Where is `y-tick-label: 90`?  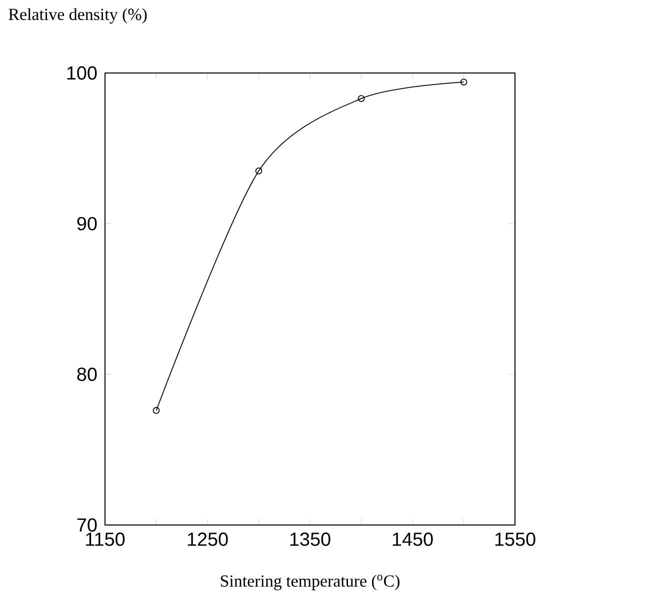 y-tick-label: 90 is located at coordinates (87, 224).